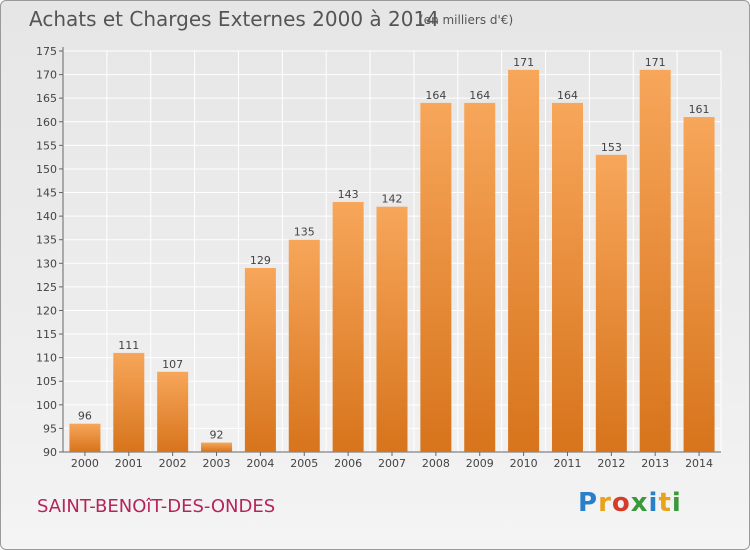 This screenshot has height=550, width=750. I want to click on chart-title: Achats et Charges Externes 2000 à 2014, so click(234, 19).